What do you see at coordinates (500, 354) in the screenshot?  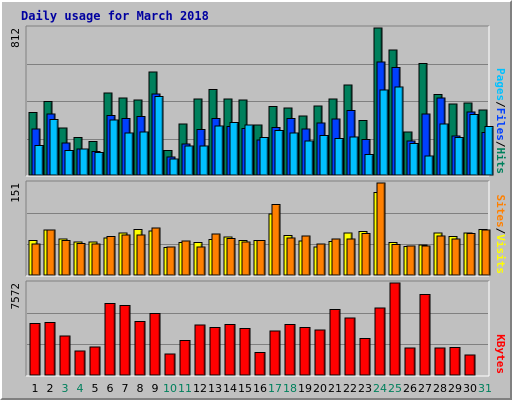 I see `series-label-part: KBytes` at bounding box center [500, 354].